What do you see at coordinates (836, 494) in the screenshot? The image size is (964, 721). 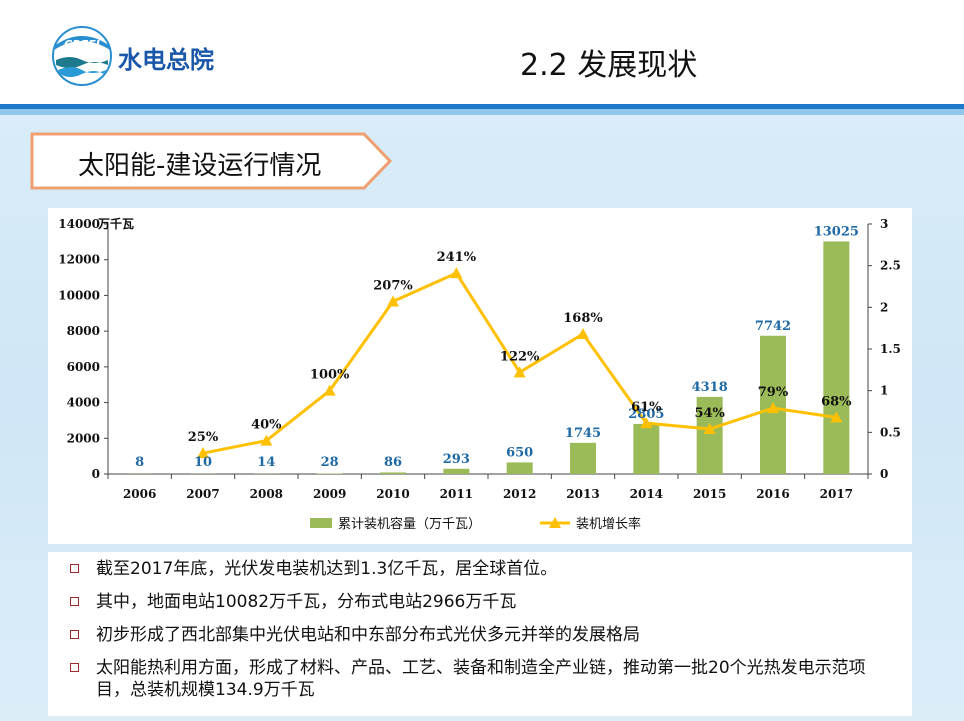 I see `x-tick-label: 2017` at bounding box center [836, 494].